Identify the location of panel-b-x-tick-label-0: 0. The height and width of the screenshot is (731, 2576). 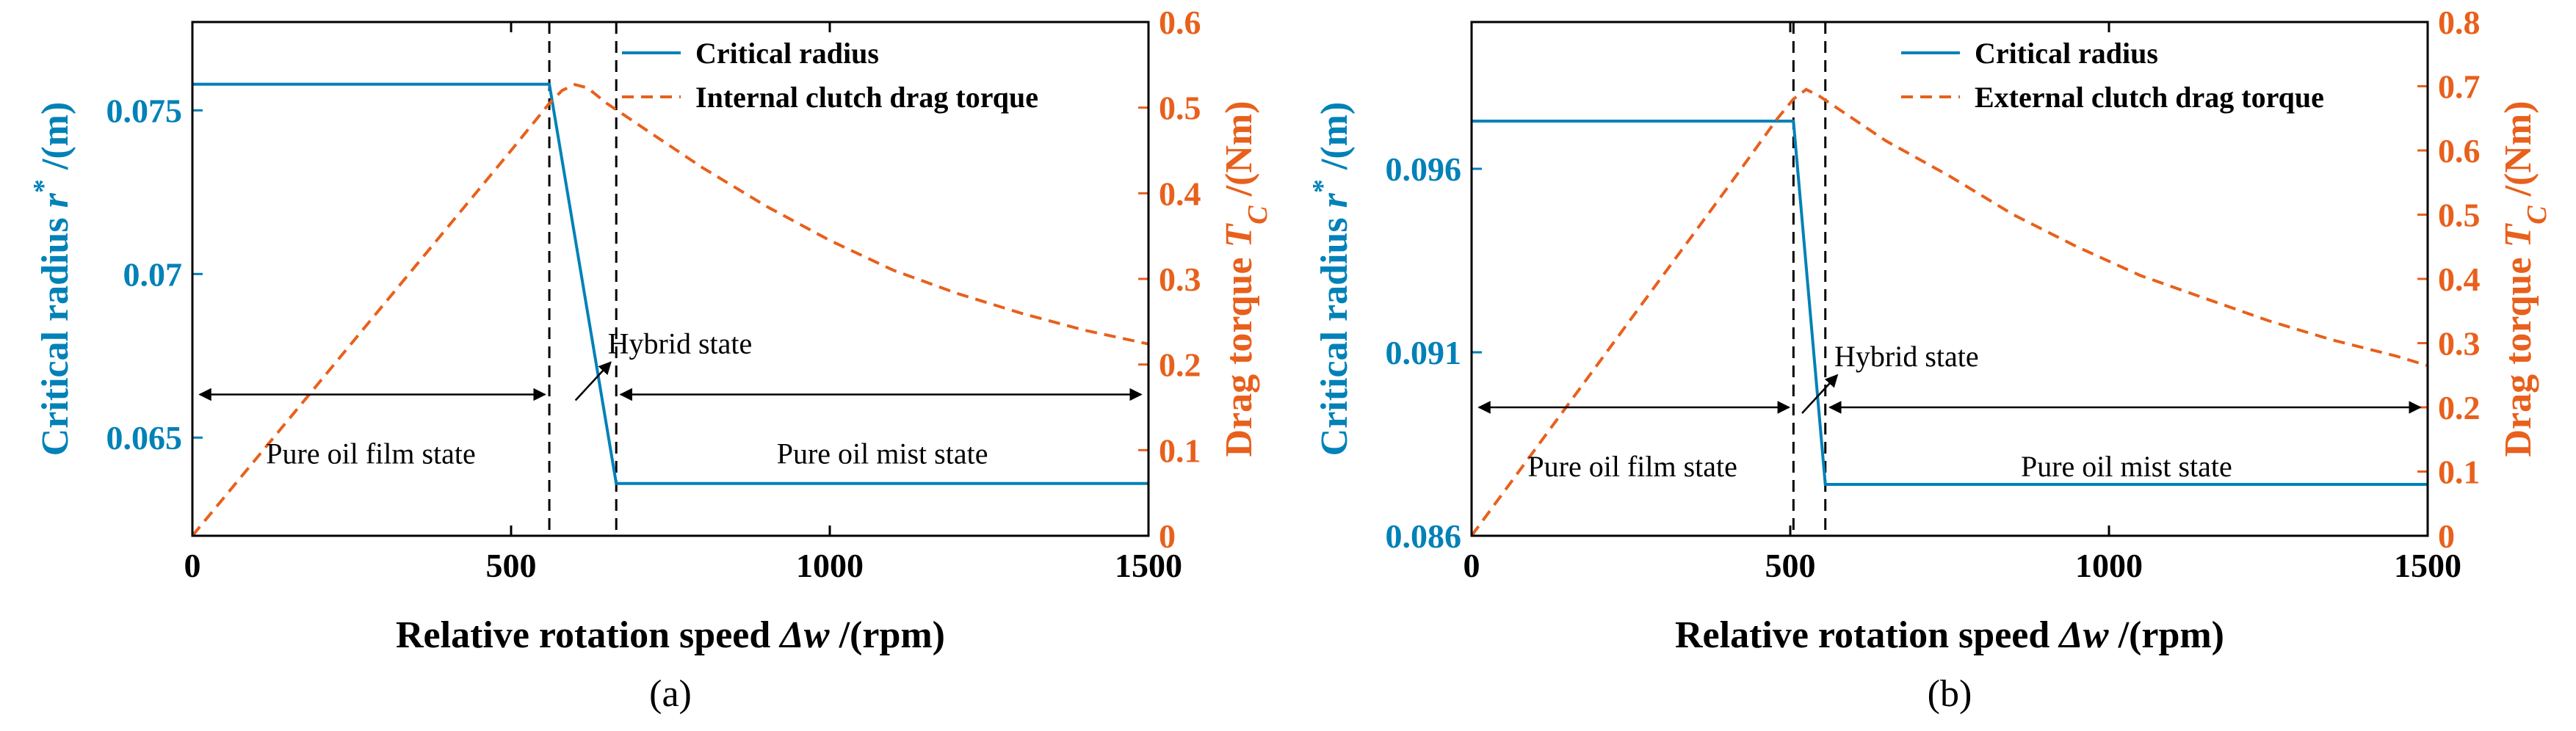
(1472, 565).